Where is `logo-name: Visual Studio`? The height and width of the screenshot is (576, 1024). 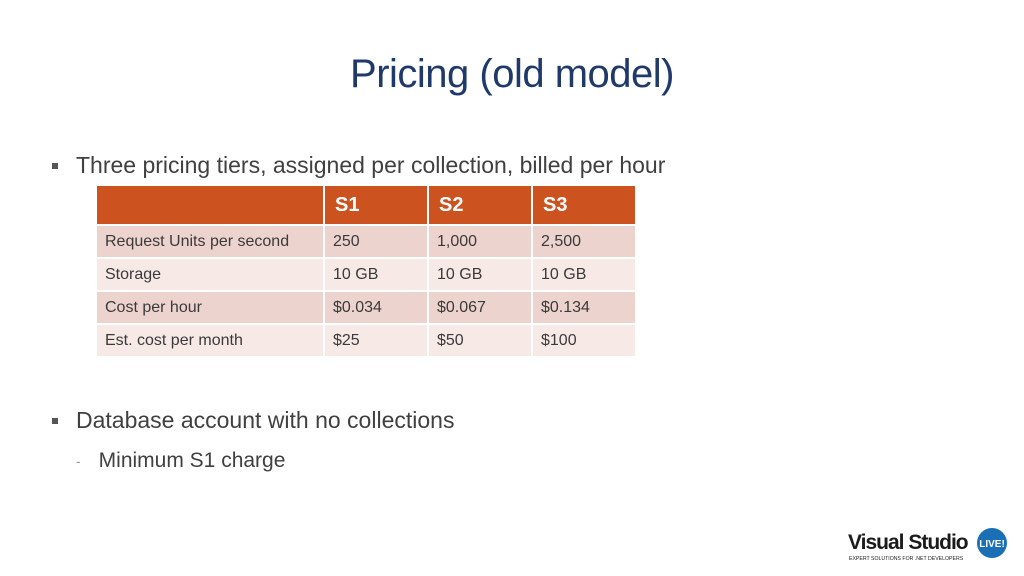 logo-name: Visual Studio is located at coordinates (908, 542).